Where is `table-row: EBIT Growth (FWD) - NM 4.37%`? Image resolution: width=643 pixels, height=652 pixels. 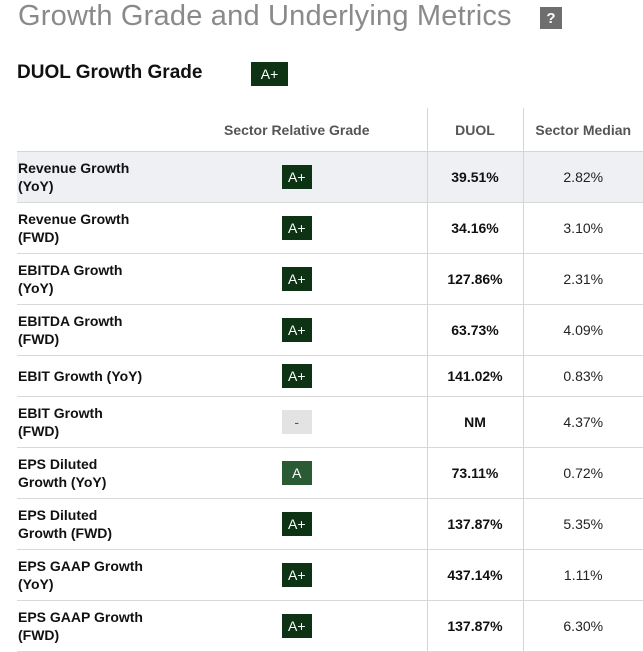
table-row: EBIT Growth (FWD) - NM 4.37% is located at coordinates (330, 422).